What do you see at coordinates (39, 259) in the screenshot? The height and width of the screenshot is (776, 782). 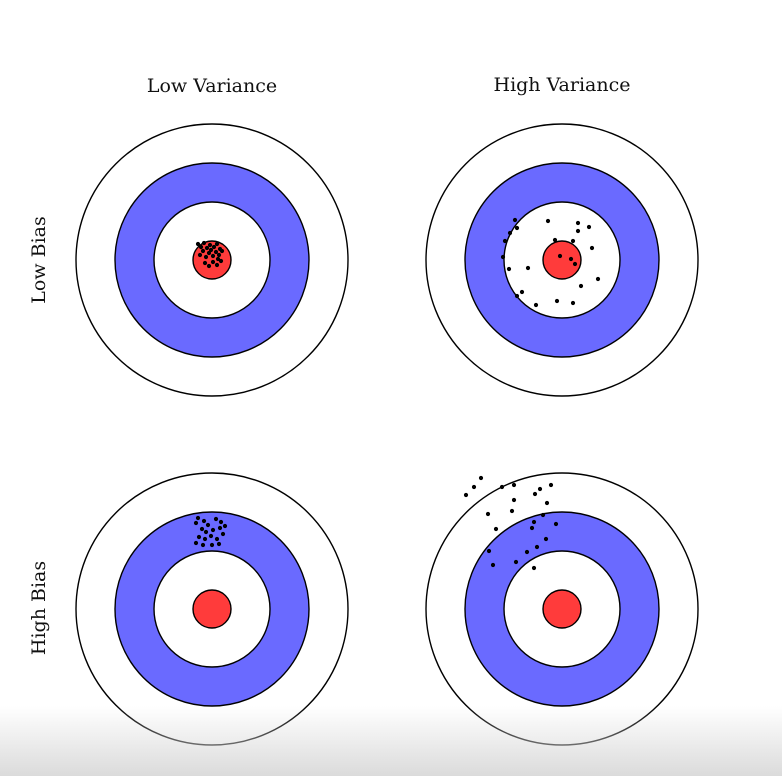 I see `row-label-low-bias: Low Bias` at bounding box center [39, 259].